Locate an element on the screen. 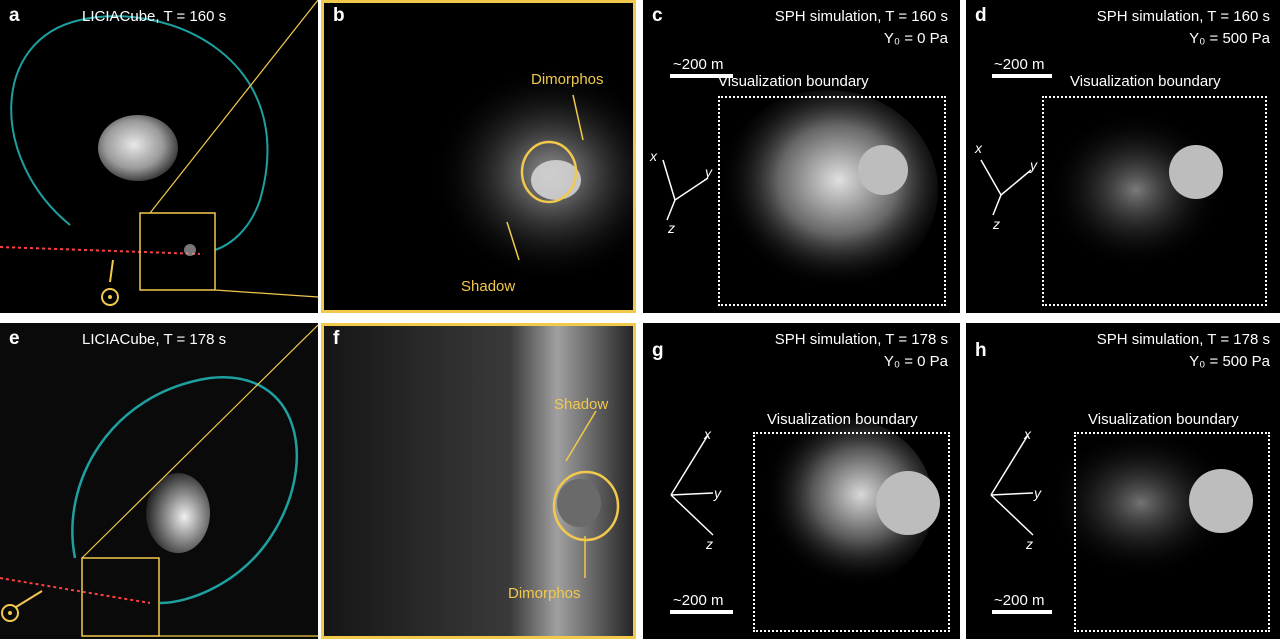 The height and width of the screenshot is (639, 1280). panel-letter: c is located at coordinates (657, 15).